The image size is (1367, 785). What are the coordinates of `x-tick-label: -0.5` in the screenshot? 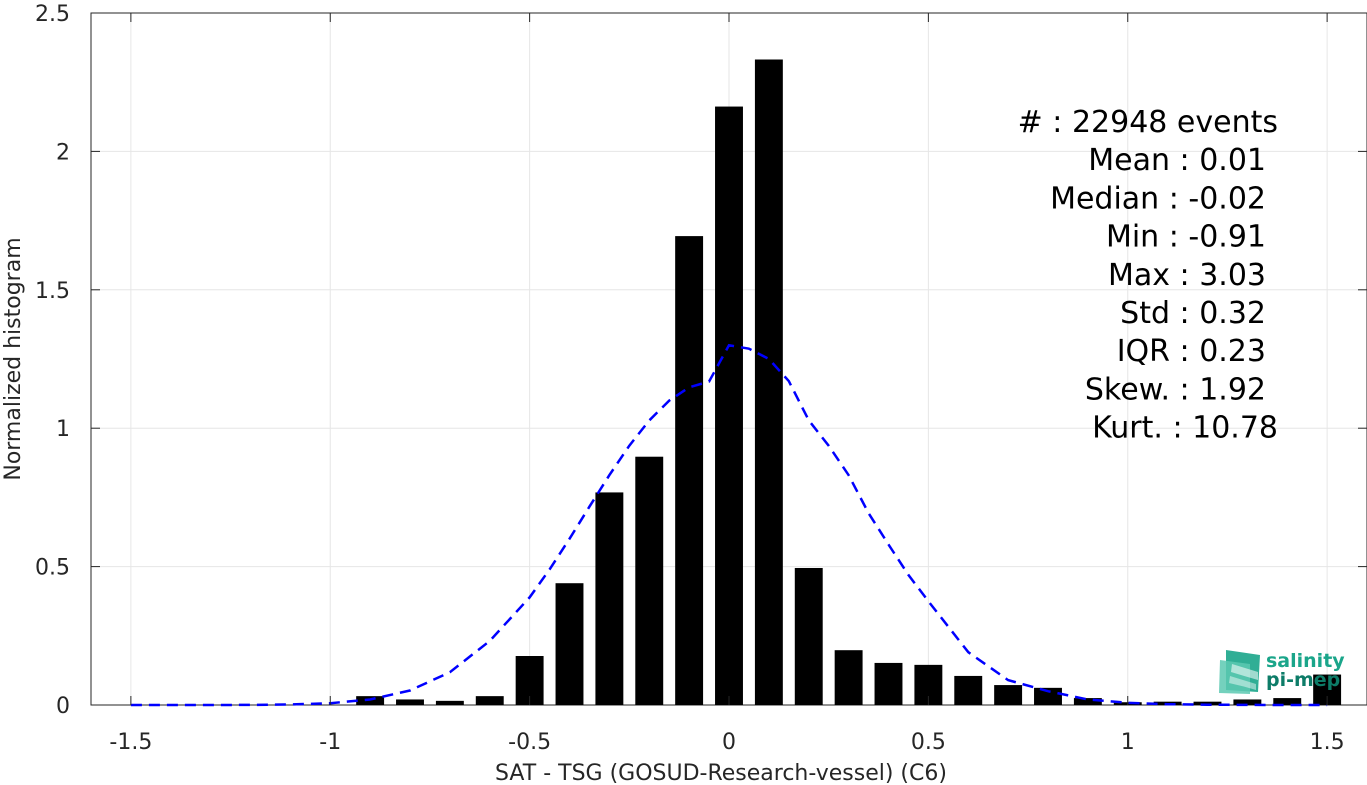 It's located at (529, 742).